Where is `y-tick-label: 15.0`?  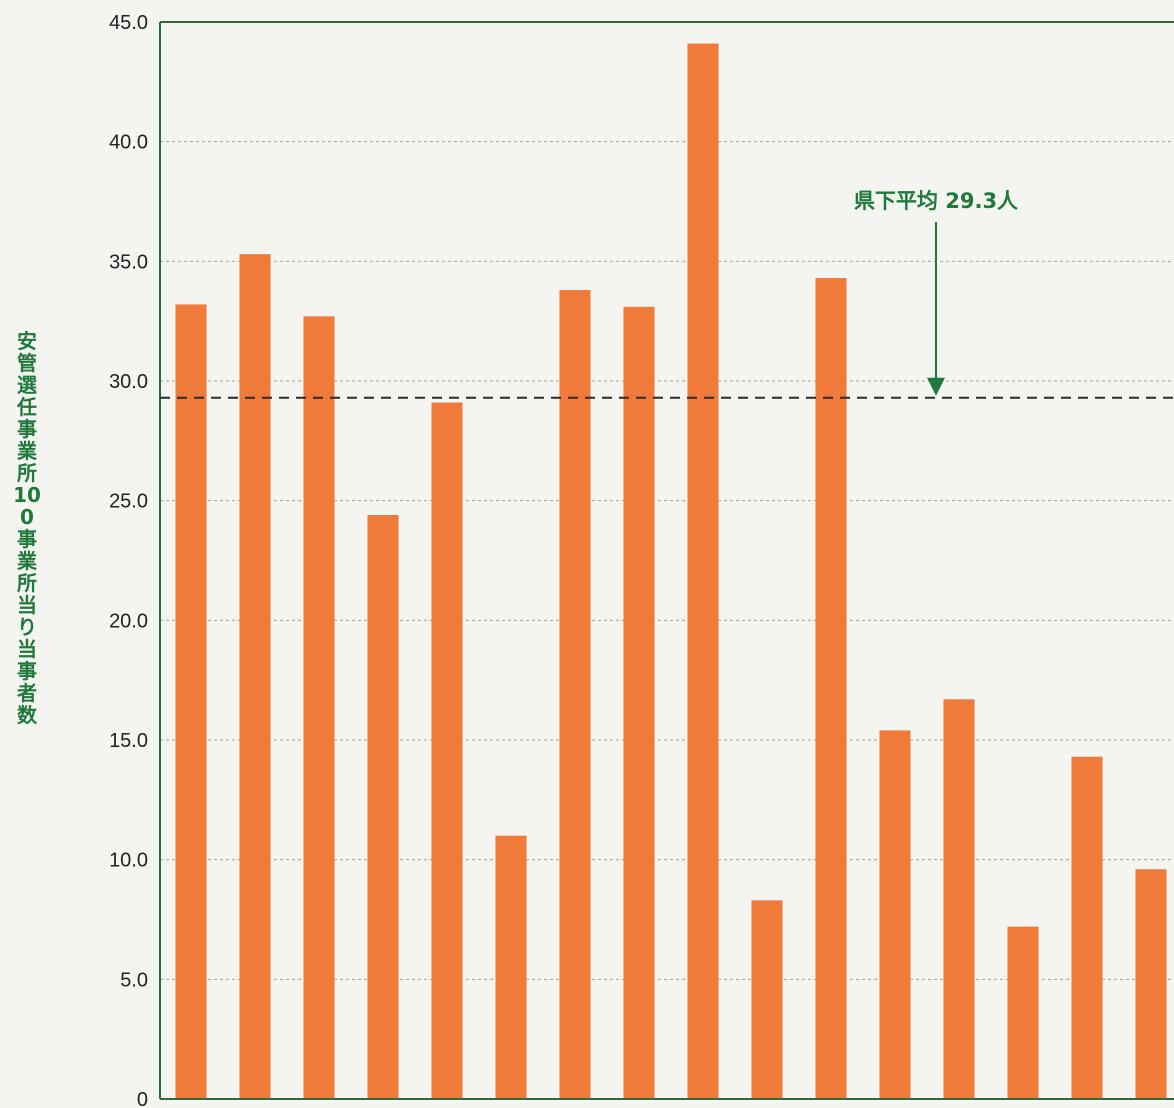
y-tick-label: 15.0 is located at coordinates (128, 741).